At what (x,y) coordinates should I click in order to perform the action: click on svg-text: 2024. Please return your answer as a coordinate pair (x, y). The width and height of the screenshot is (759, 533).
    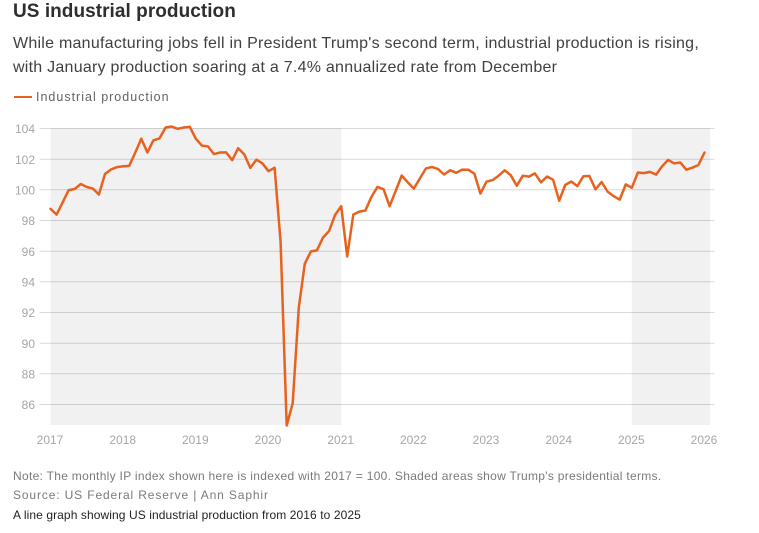
    Looking at the image, I should click on (558, 440).